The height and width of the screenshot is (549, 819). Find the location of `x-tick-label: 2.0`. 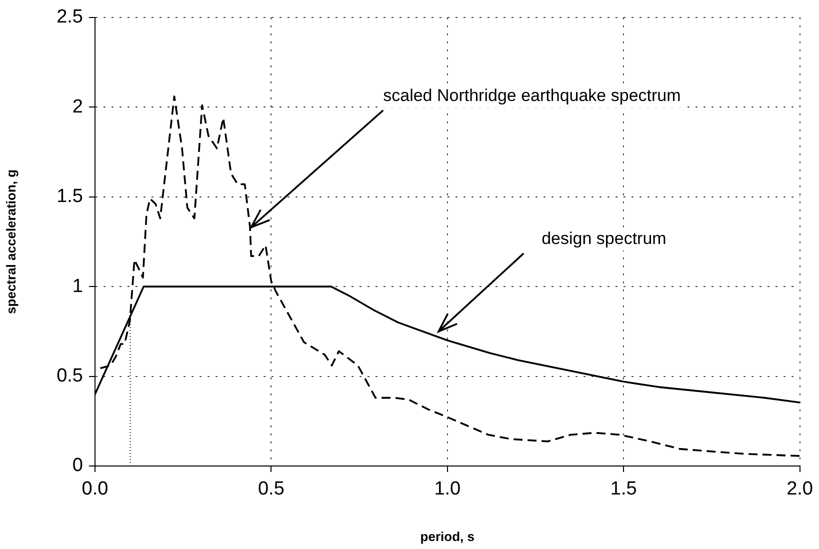

x-tick-label: 2.0 is located at coordinates (800, 489).